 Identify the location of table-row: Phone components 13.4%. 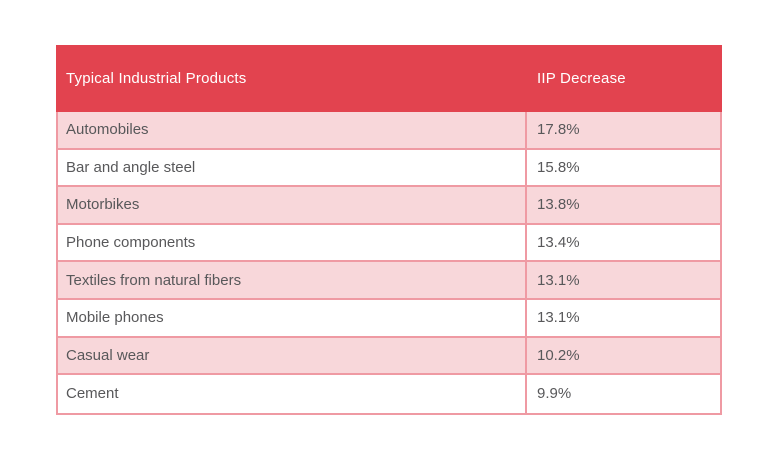
(389, 243).